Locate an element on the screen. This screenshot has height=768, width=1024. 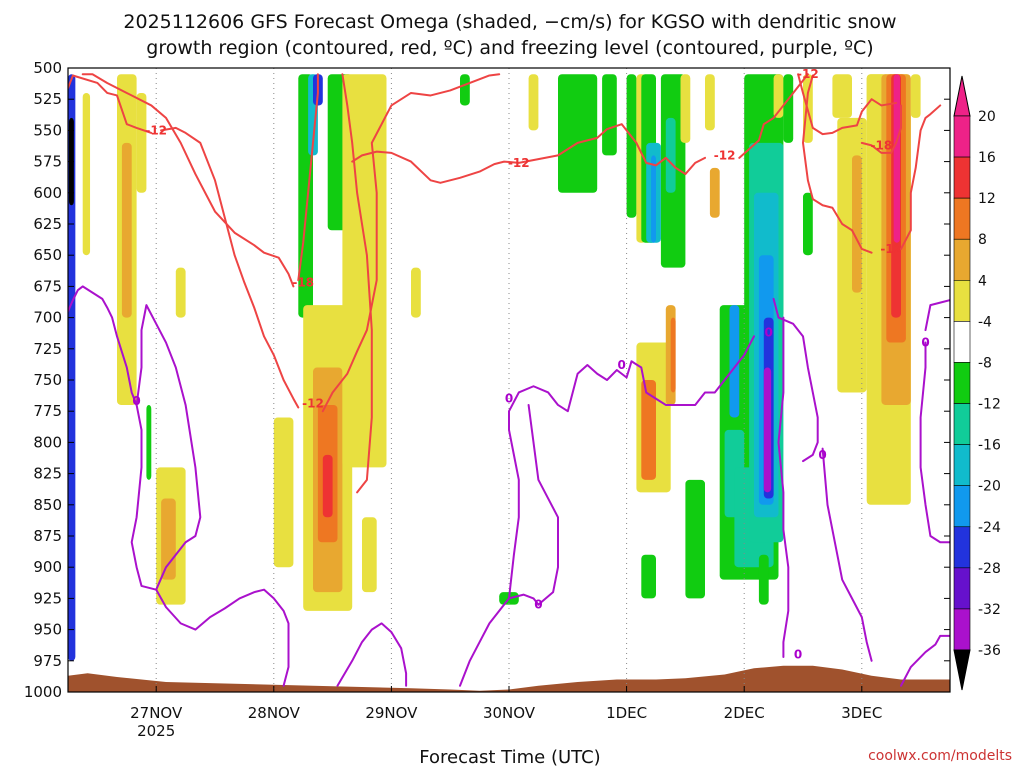
x-tick-label: 28NOV is located at coordinates (274, 713).